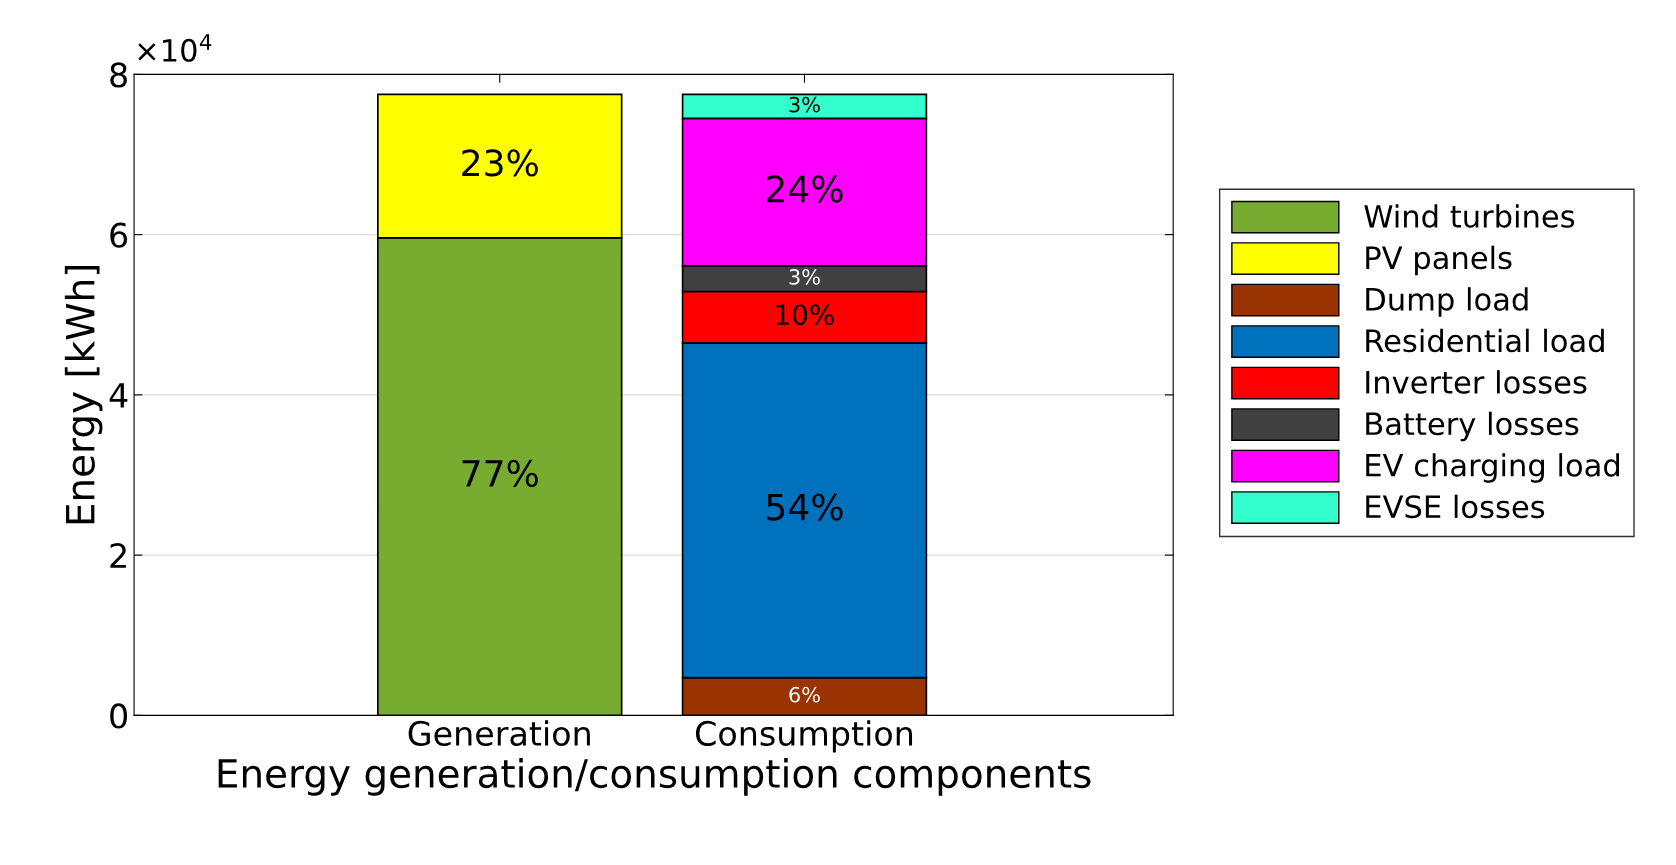 The height and width of the screenshot is (865, 1676). I want to click on y-tick-label: 2, so click(118, 555).